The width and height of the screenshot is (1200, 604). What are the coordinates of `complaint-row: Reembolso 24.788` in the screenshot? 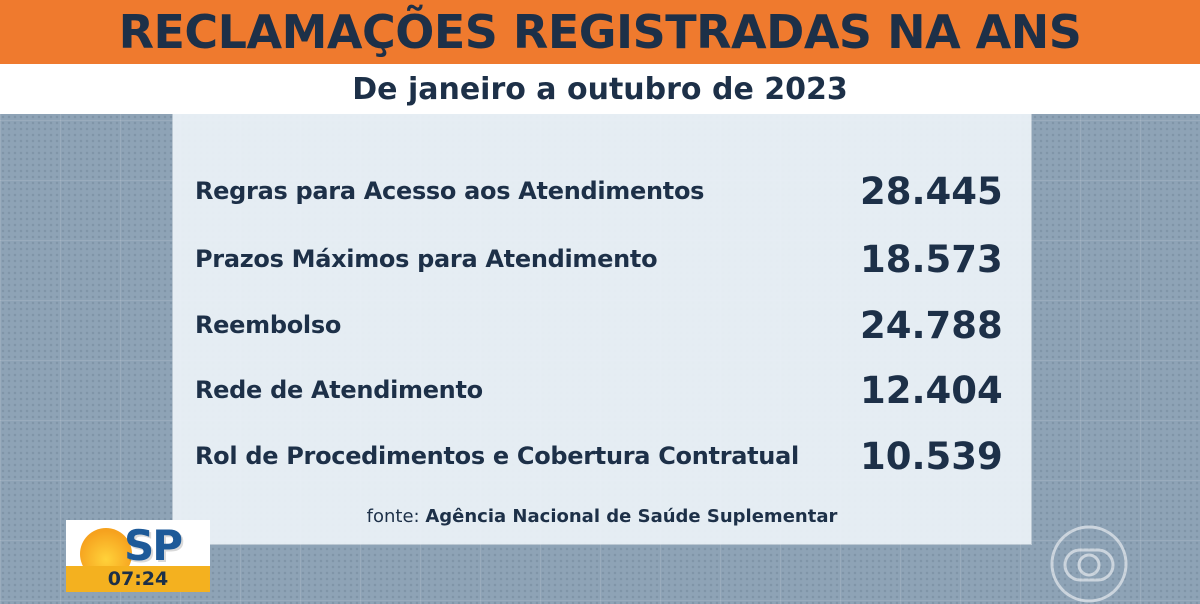 It's located at (600, 325).